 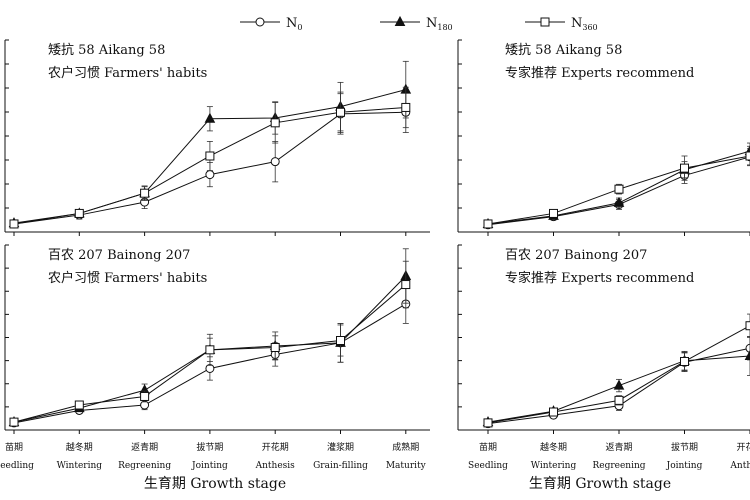 What do you see at coordinates (340, 466) in the screenshot?
I see `x-tick-label-en: Grain-filling` at bounding box center [340, 466].